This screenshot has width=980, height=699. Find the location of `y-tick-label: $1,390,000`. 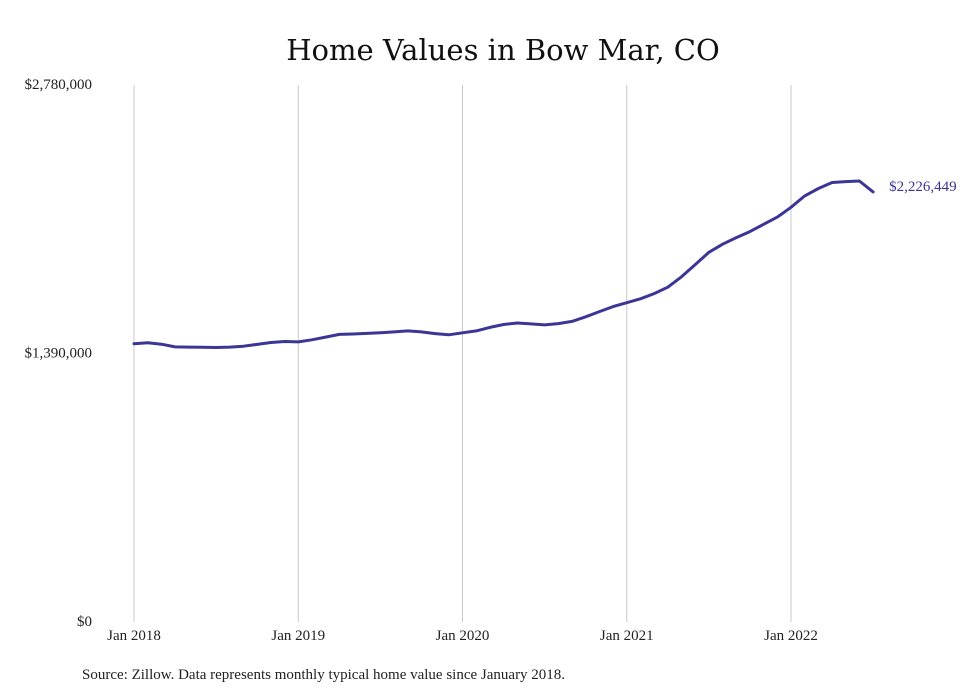

y-tick-label: $1,390,000 is located at coordinates (59, 354).